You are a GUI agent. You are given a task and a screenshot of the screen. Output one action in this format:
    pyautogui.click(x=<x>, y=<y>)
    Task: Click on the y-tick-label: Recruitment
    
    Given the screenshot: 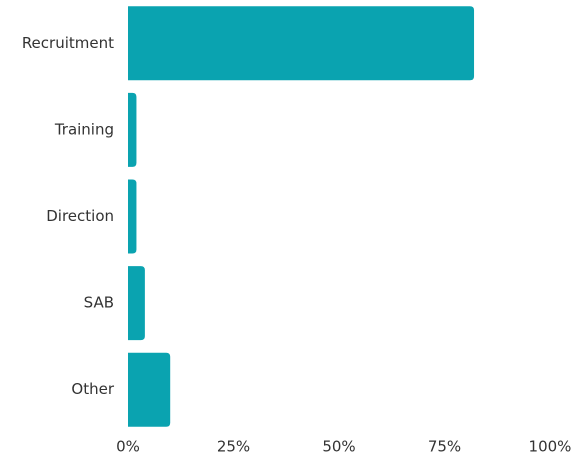 What is the action you would take?
    pyautogui.click(x=68, y=43)
    